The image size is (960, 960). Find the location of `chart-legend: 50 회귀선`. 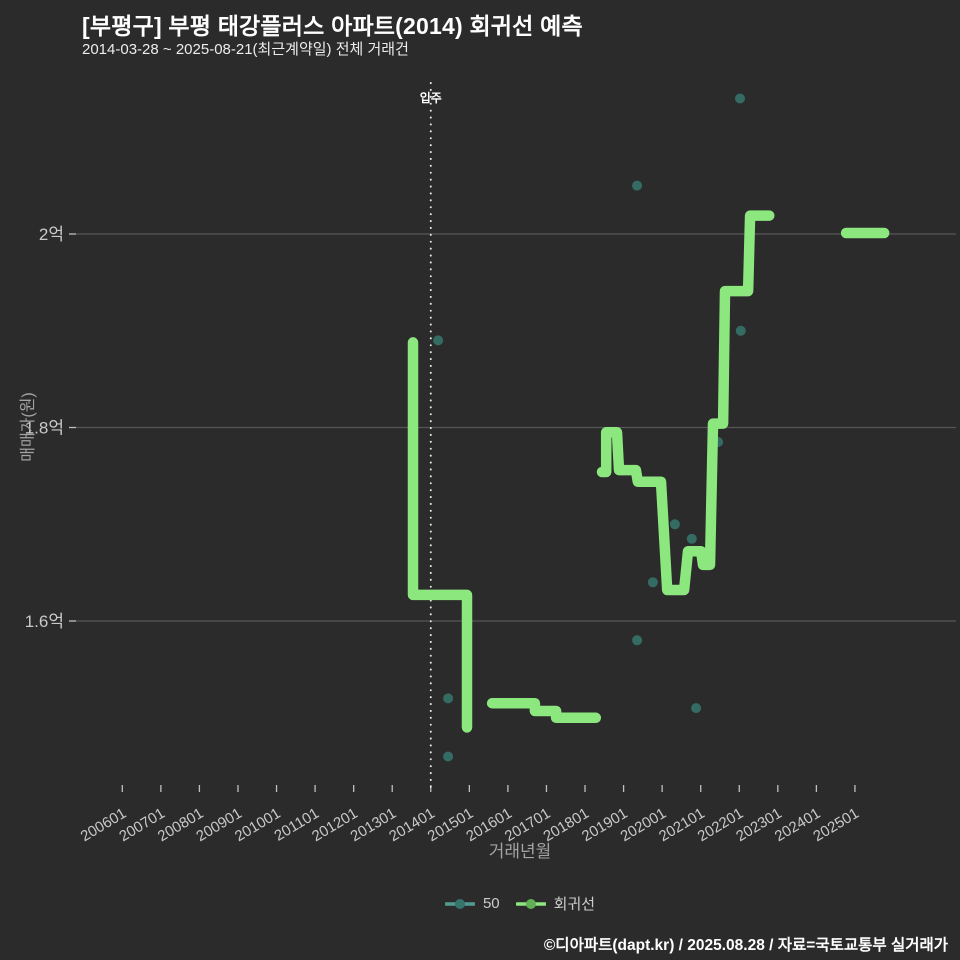

chart-legend: 50 회귀선 is located at coordinates (520, 903).